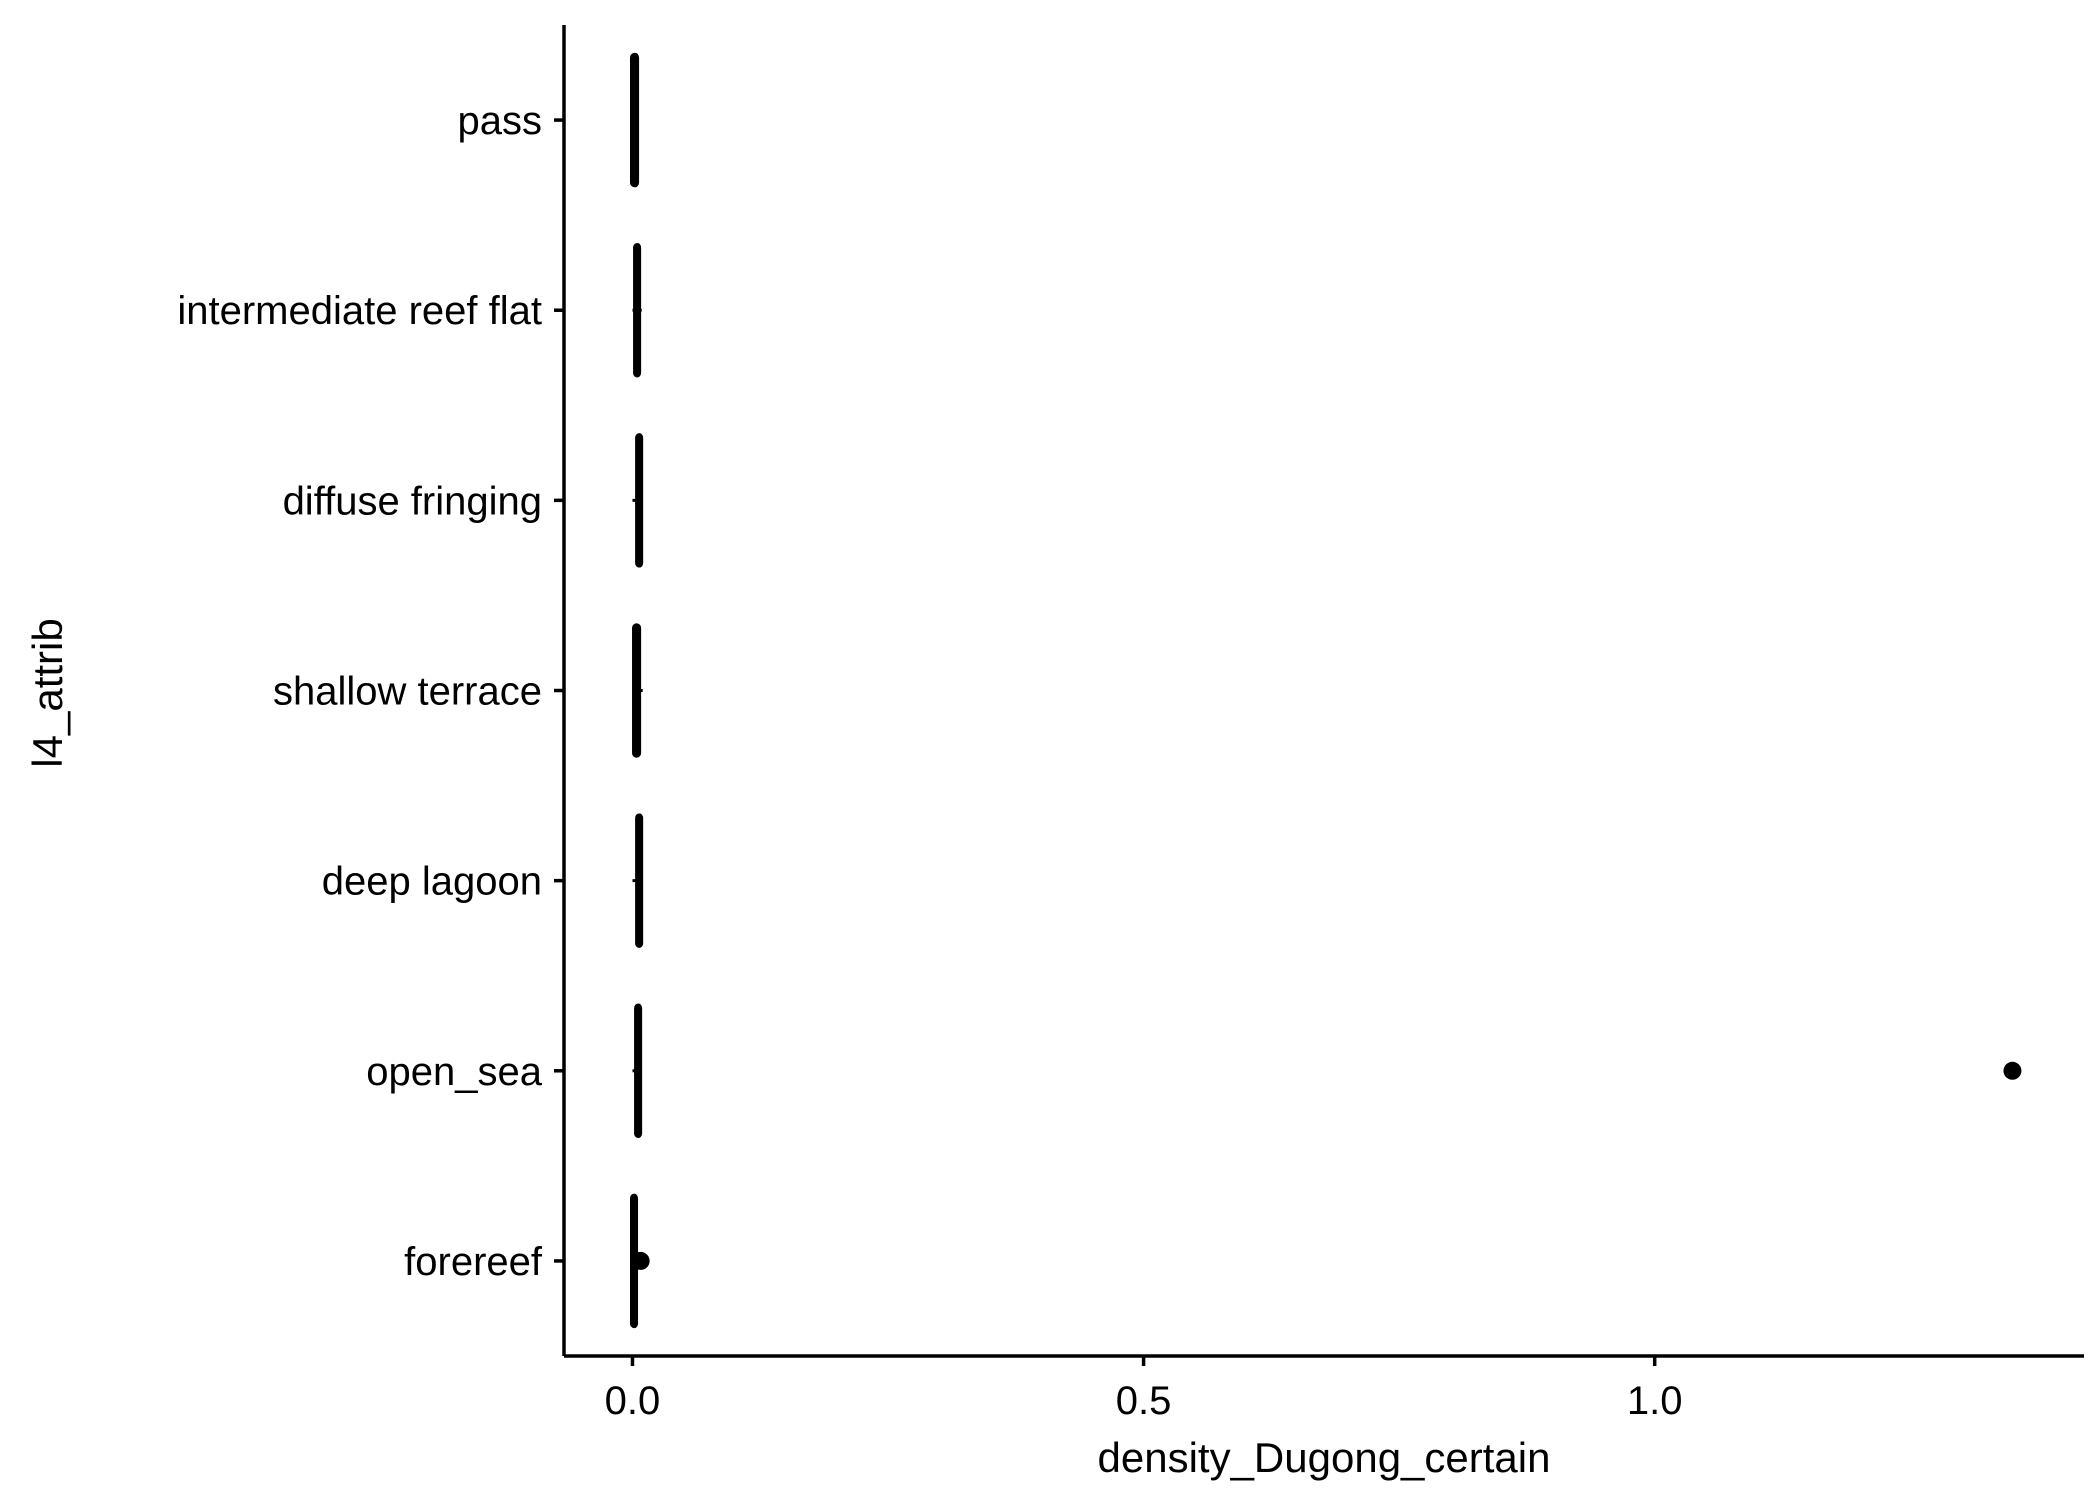 The height and width of the screenshot is (1505, 2100). What do you see at coordinates (634, 120) in the screenshot?
I see `box-pass` at bounding box center [634, 120].